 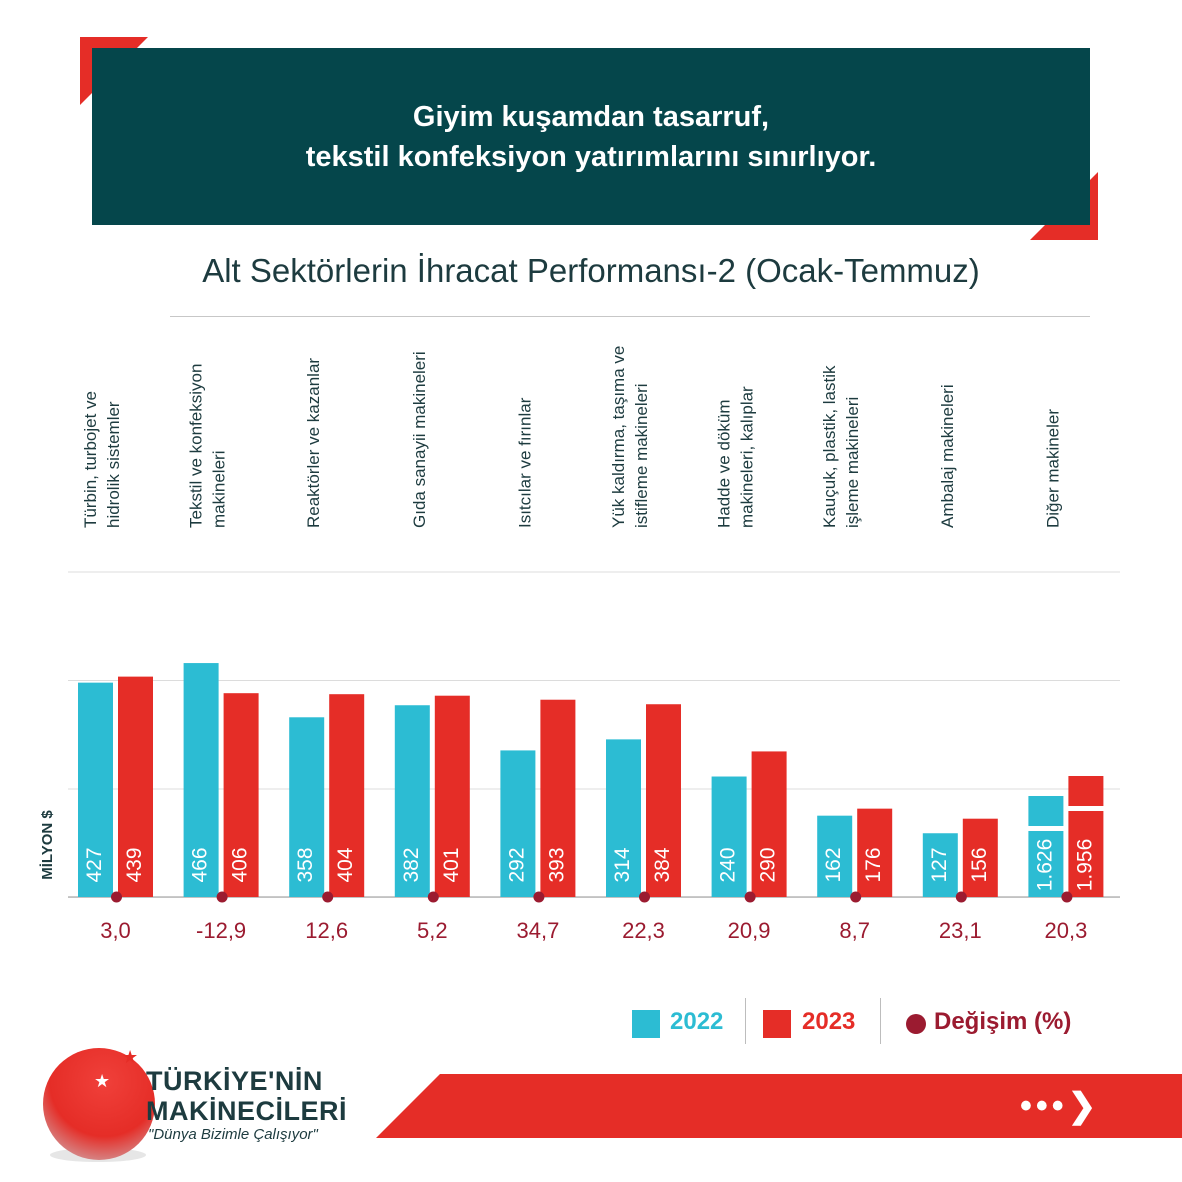 What do you see at coordinates (200, 864) in the screenshot?
I see `data-label-2022: 466` at bounding box center [200, 864].